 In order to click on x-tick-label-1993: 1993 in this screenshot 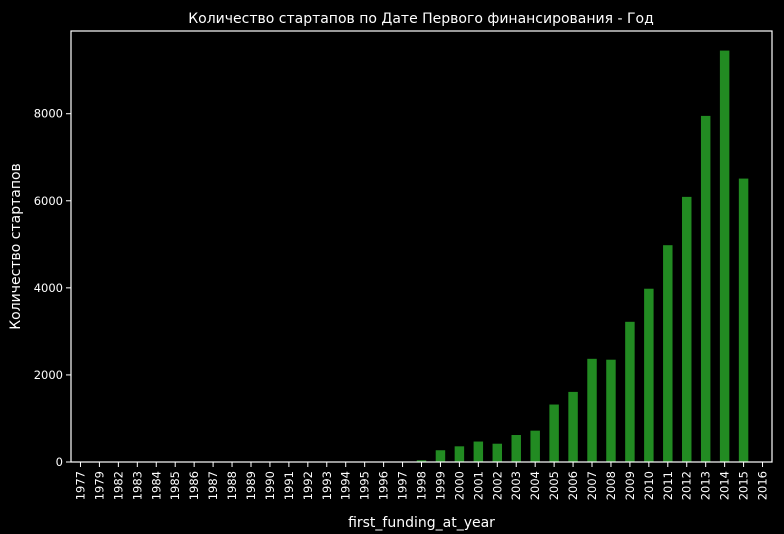, I will do `click(327, 485)`.